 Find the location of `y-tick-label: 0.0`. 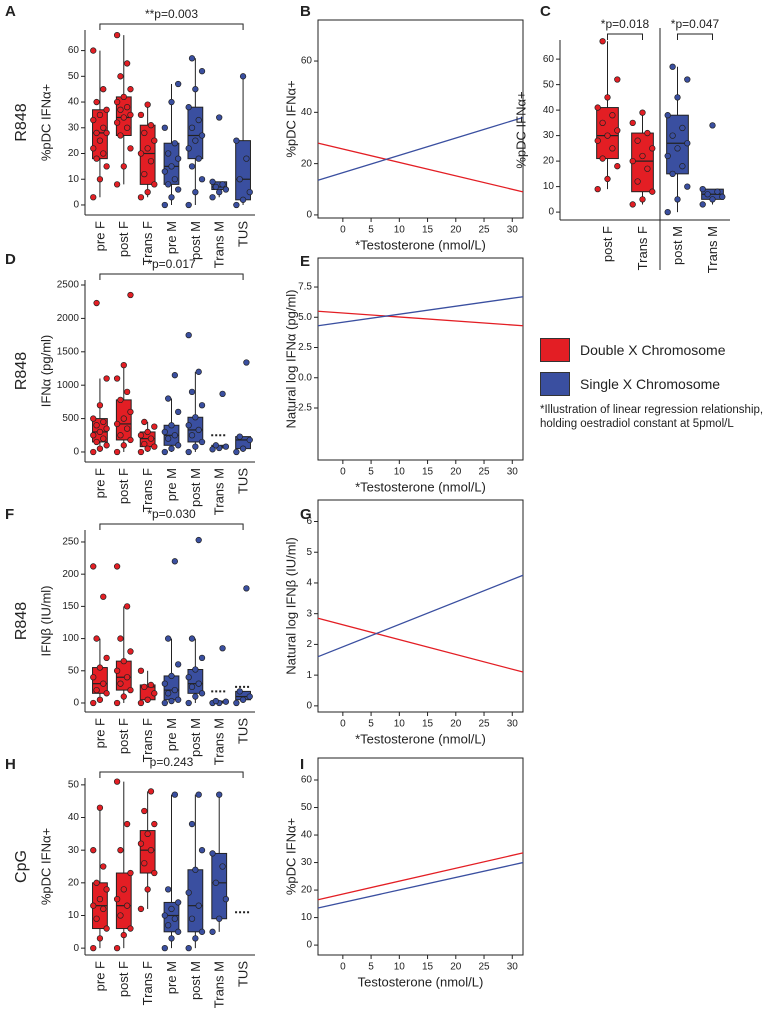

y-tick-label: 0.0 is located at coordinates (305, 377).